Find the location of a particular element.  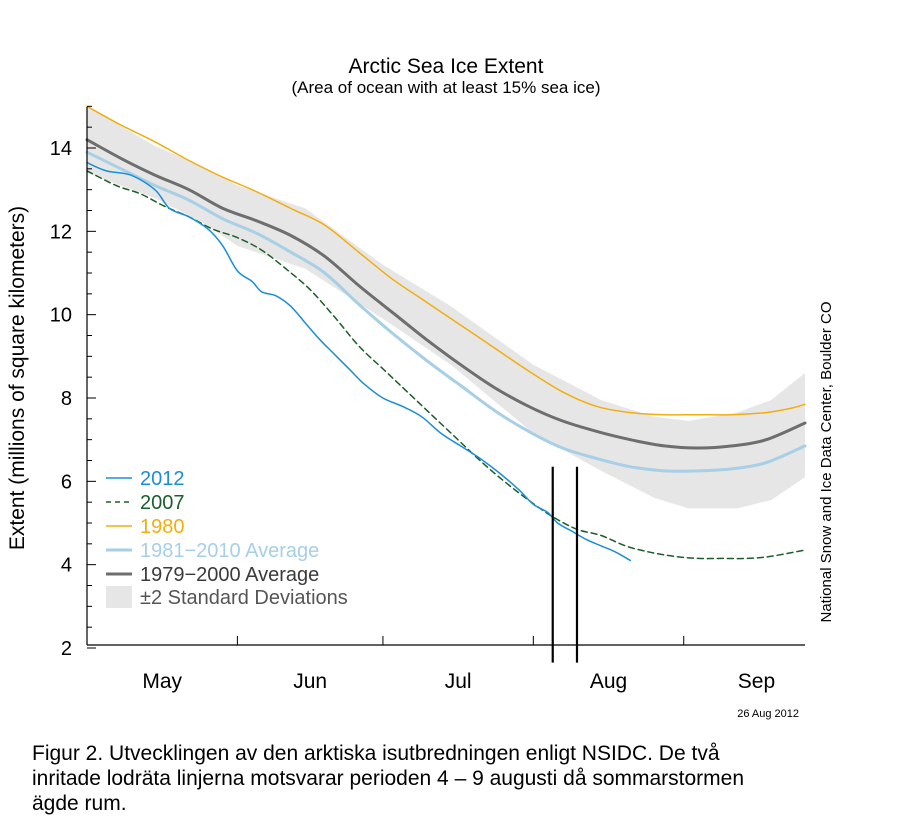

legend-label: 1979−2000 Average is located at coordinates (229, 575).